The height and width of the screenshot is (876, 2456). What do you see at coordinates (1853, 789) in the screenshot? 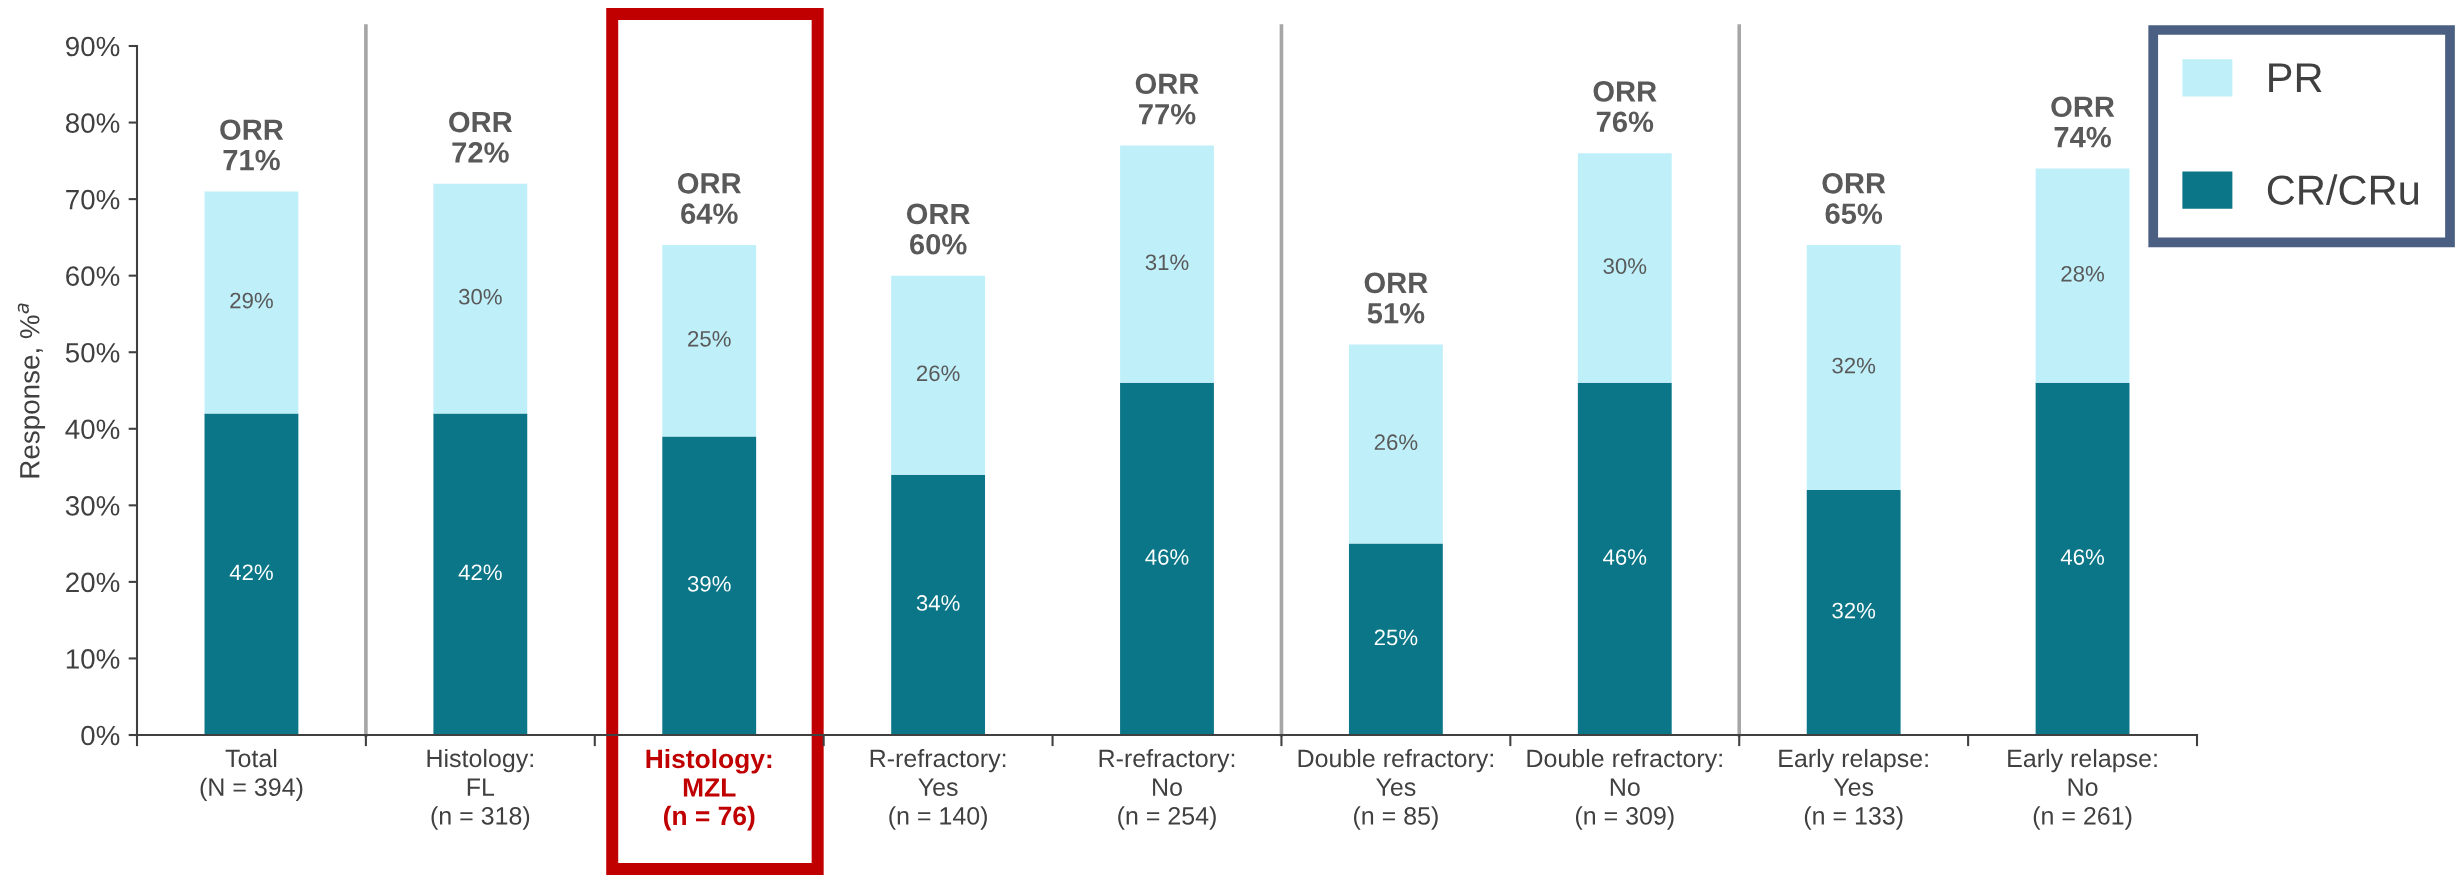
I see `x-tick-label: Early relapse: Yes (n = 133)` at bounding box center [1853, 789].